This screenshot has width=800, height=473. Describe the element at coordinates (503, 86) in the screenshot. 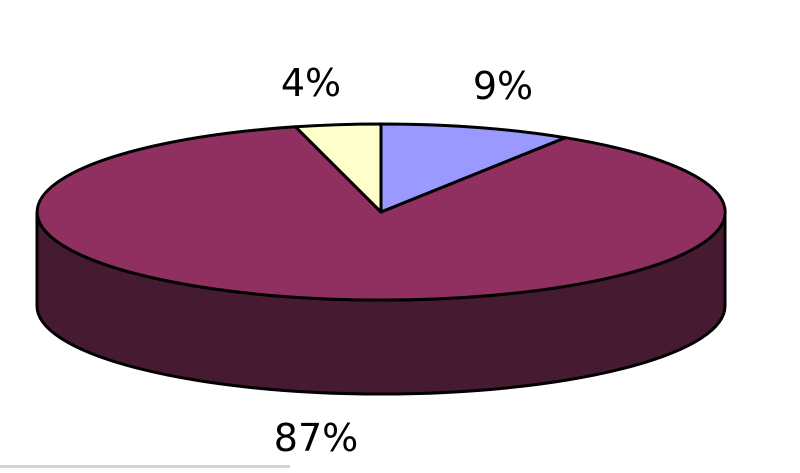

I see `slice-label-9: 9%` at that location.